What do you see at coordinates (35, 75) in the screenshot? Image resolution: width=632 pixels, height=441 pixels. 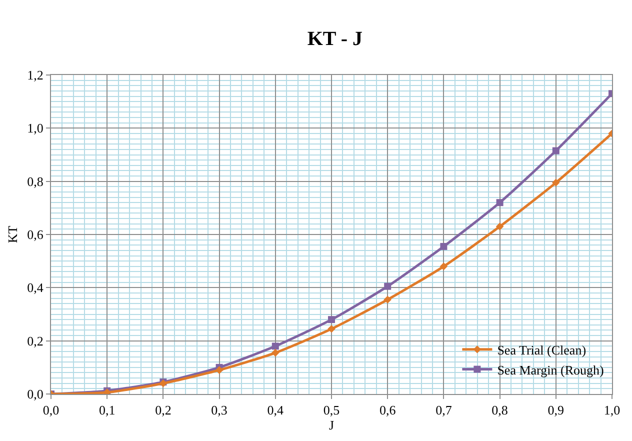 I see `y-tick-label: 1,2` at bounding box center [35, 75].